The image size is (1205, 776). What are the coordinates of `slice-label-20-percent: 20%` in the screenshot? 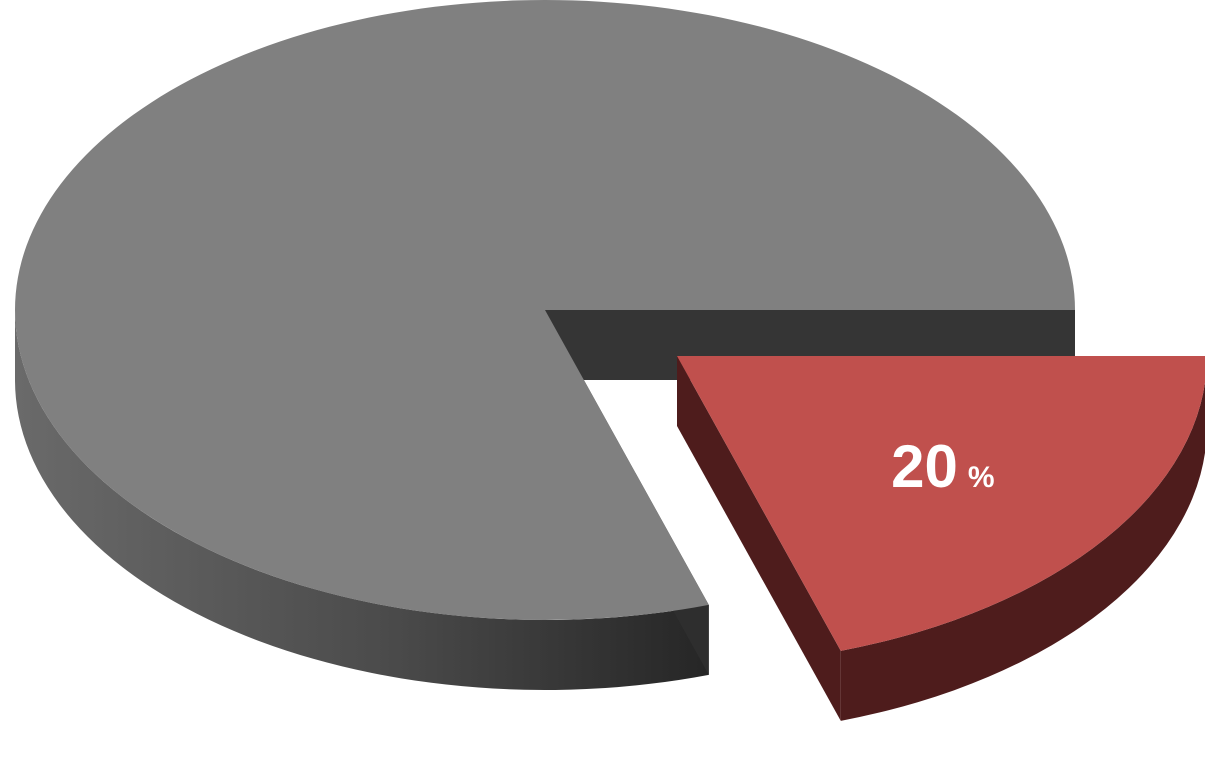 It's located at (942, 466).